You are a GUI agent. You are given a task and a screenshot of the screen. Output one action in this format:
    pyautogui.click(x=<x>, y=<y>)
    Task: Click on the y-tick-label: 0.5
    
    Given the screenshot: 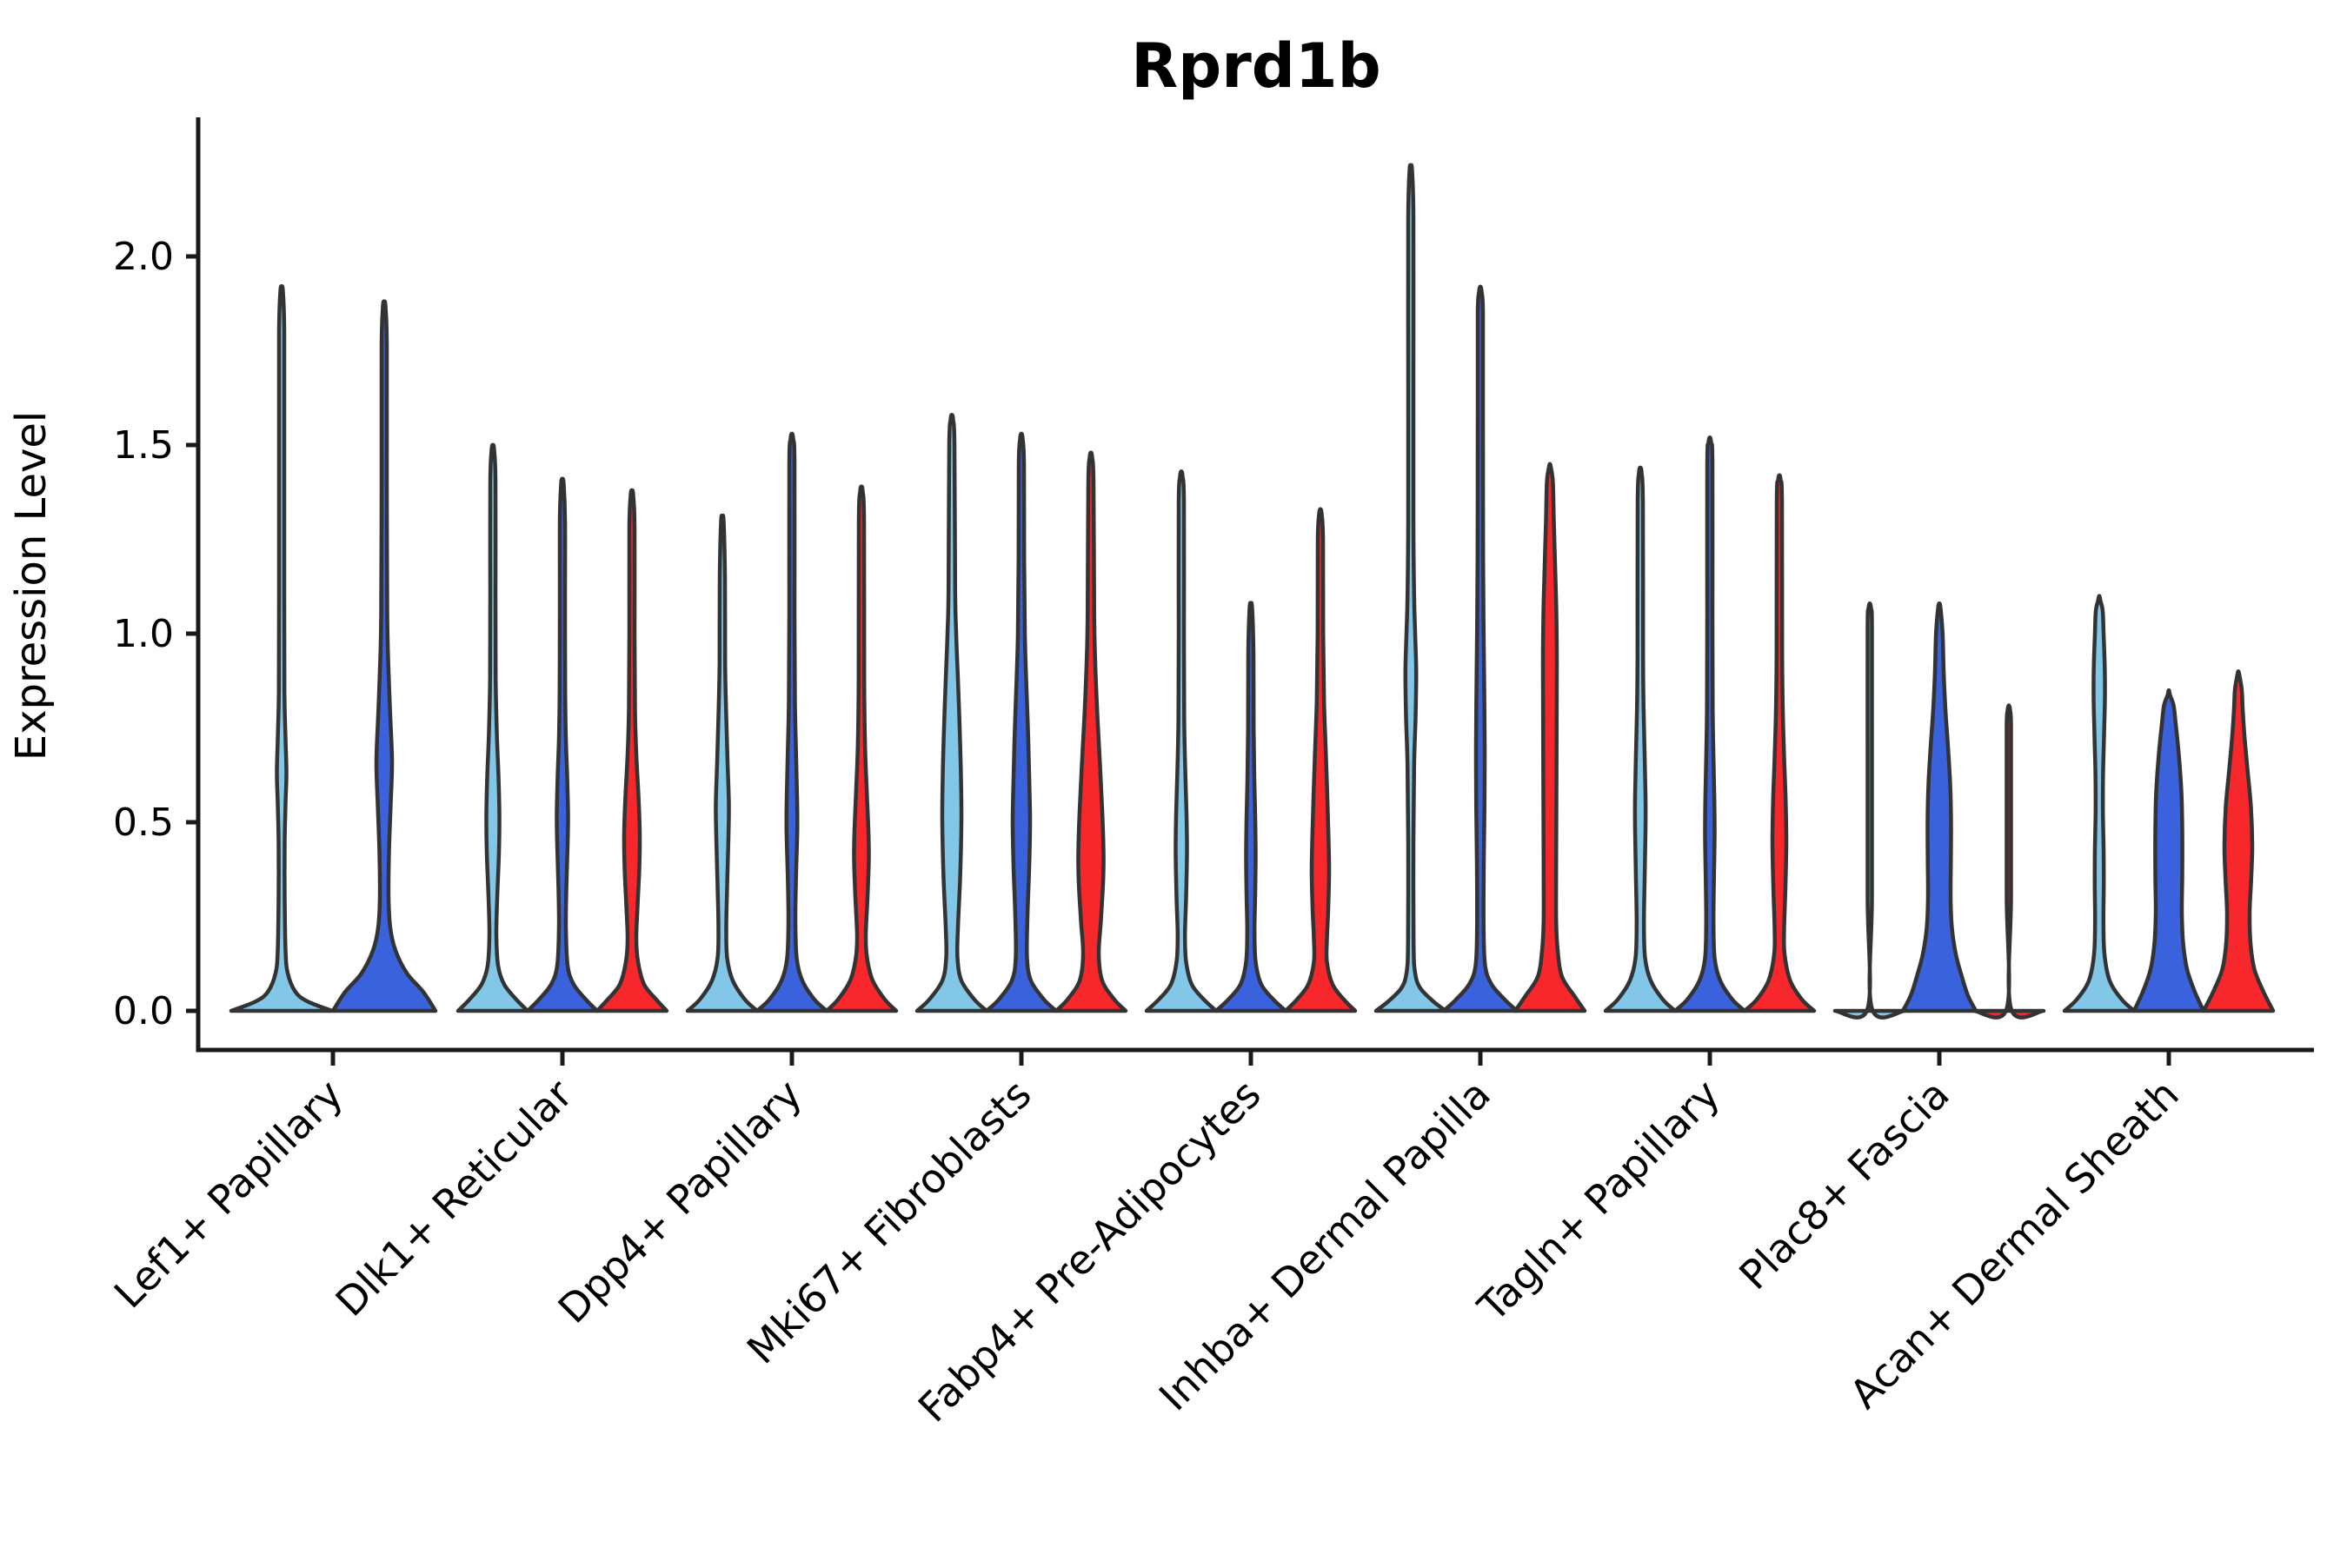 What is the action you would take?
    pyautogui.click(x=143, y=823)
    